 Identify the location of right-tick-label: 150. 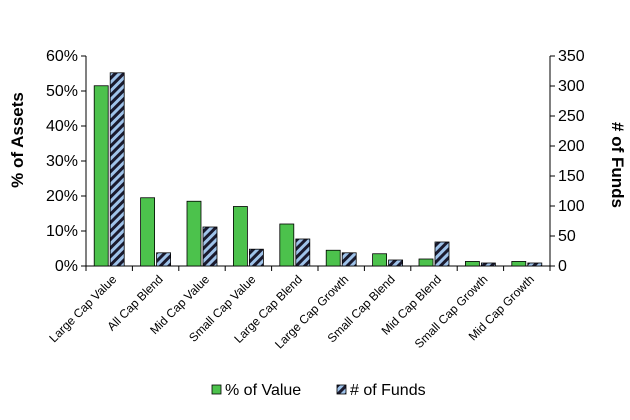
(571, 176).